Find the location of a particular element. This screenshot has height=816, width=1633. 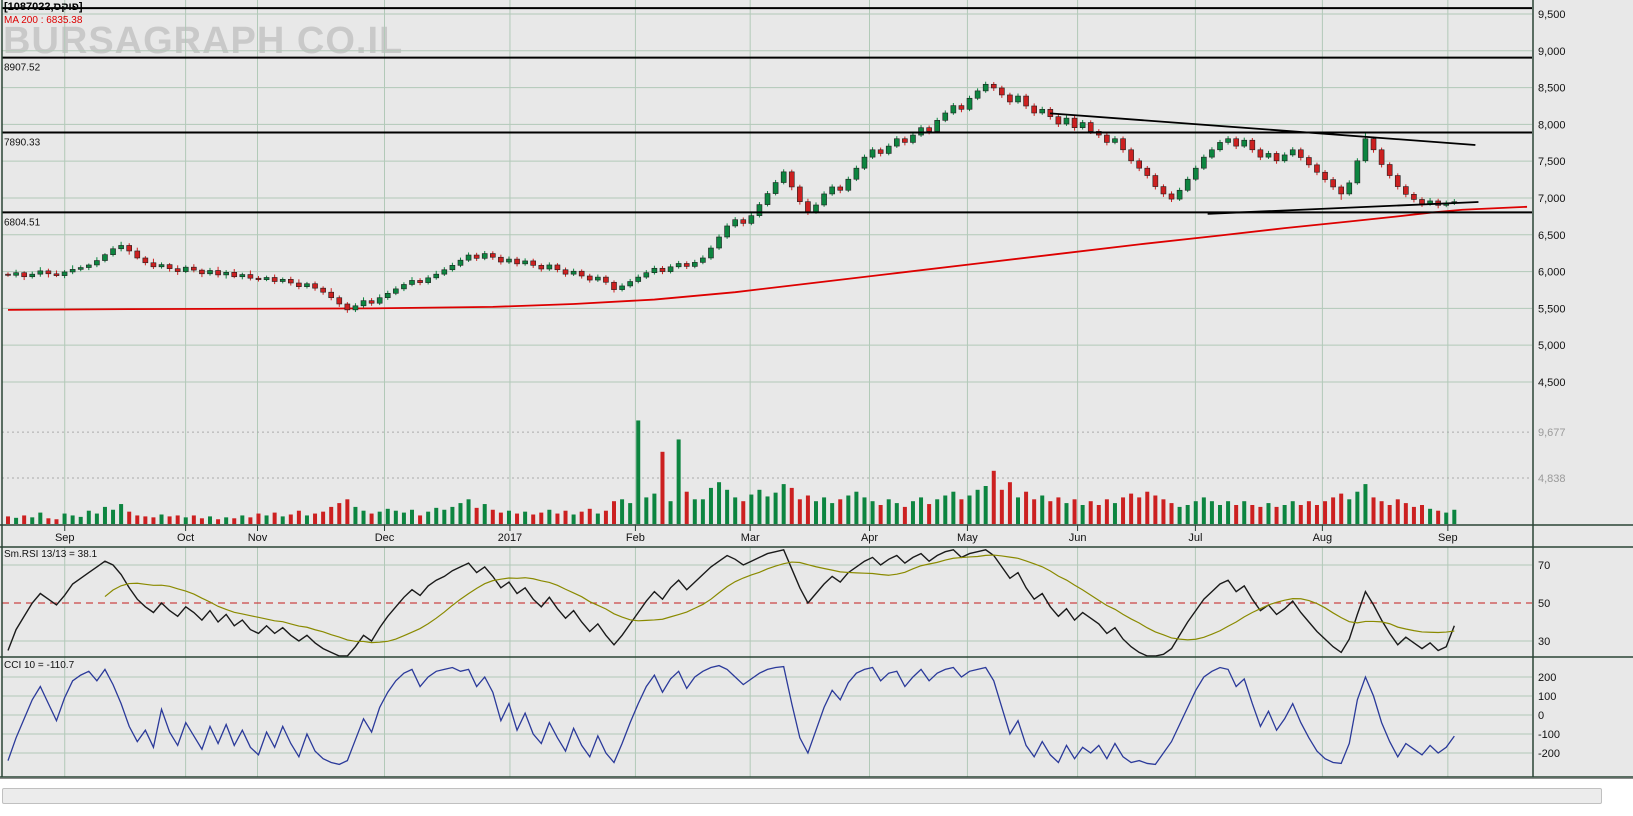

price-axis-label: 5,000 is located at coordinates (1552, 346).